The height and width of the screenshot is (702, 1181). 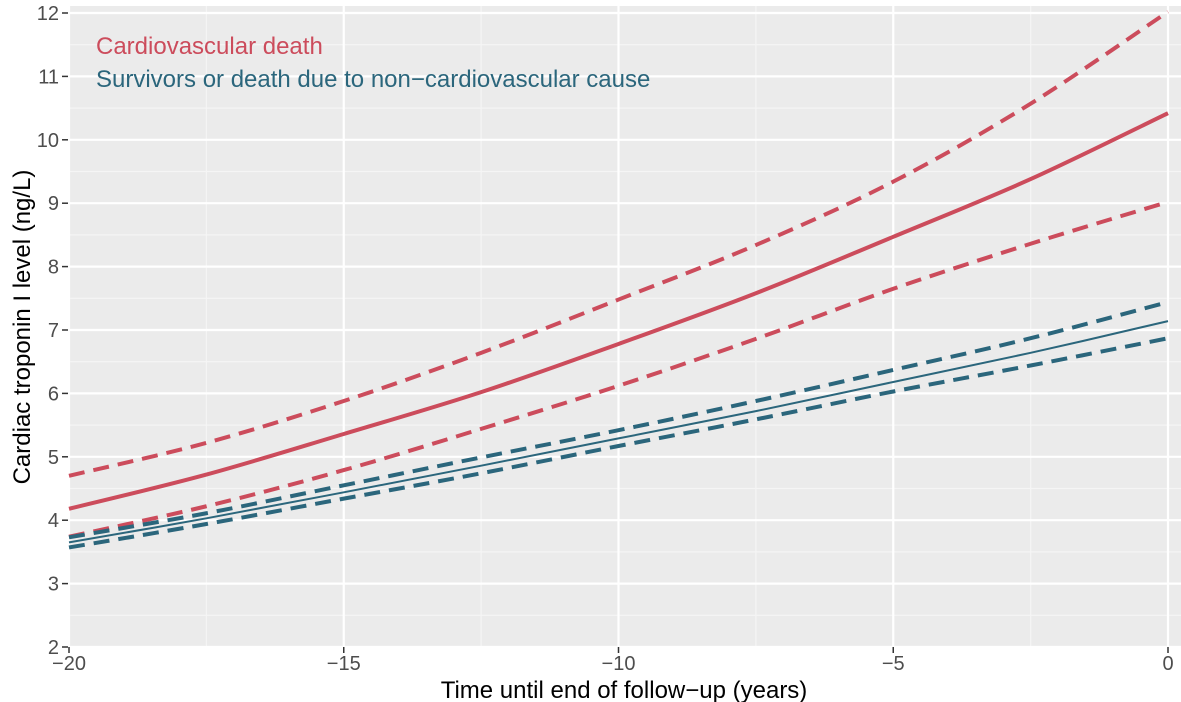 What do you see at coordinates (53, 521) in the screenshot?
I see `y-tick-label: 4` at bounding box center [53, 521].